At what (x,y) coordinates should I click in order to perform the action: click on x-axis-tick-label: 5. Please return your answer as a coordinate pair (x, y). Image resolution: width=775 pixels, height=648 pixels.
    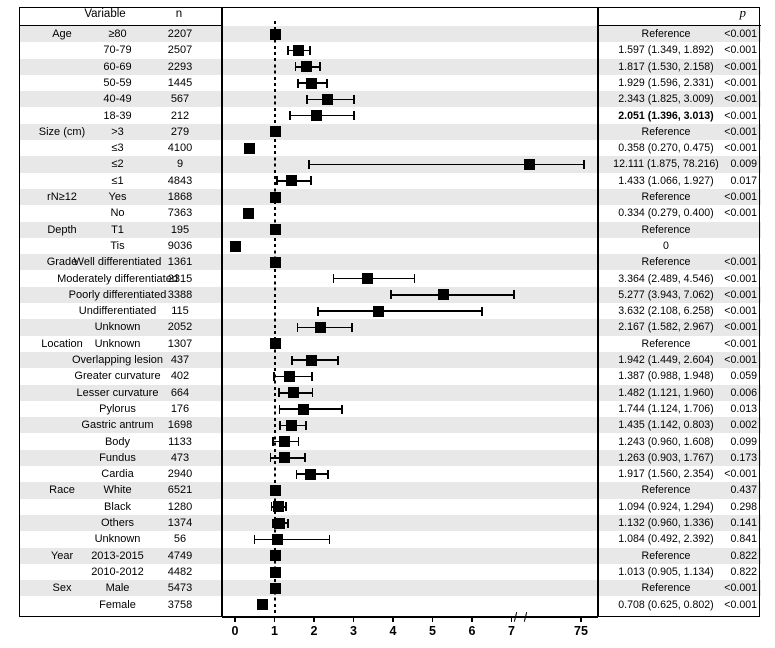
    Looking at the image, I should click on (432, 631).